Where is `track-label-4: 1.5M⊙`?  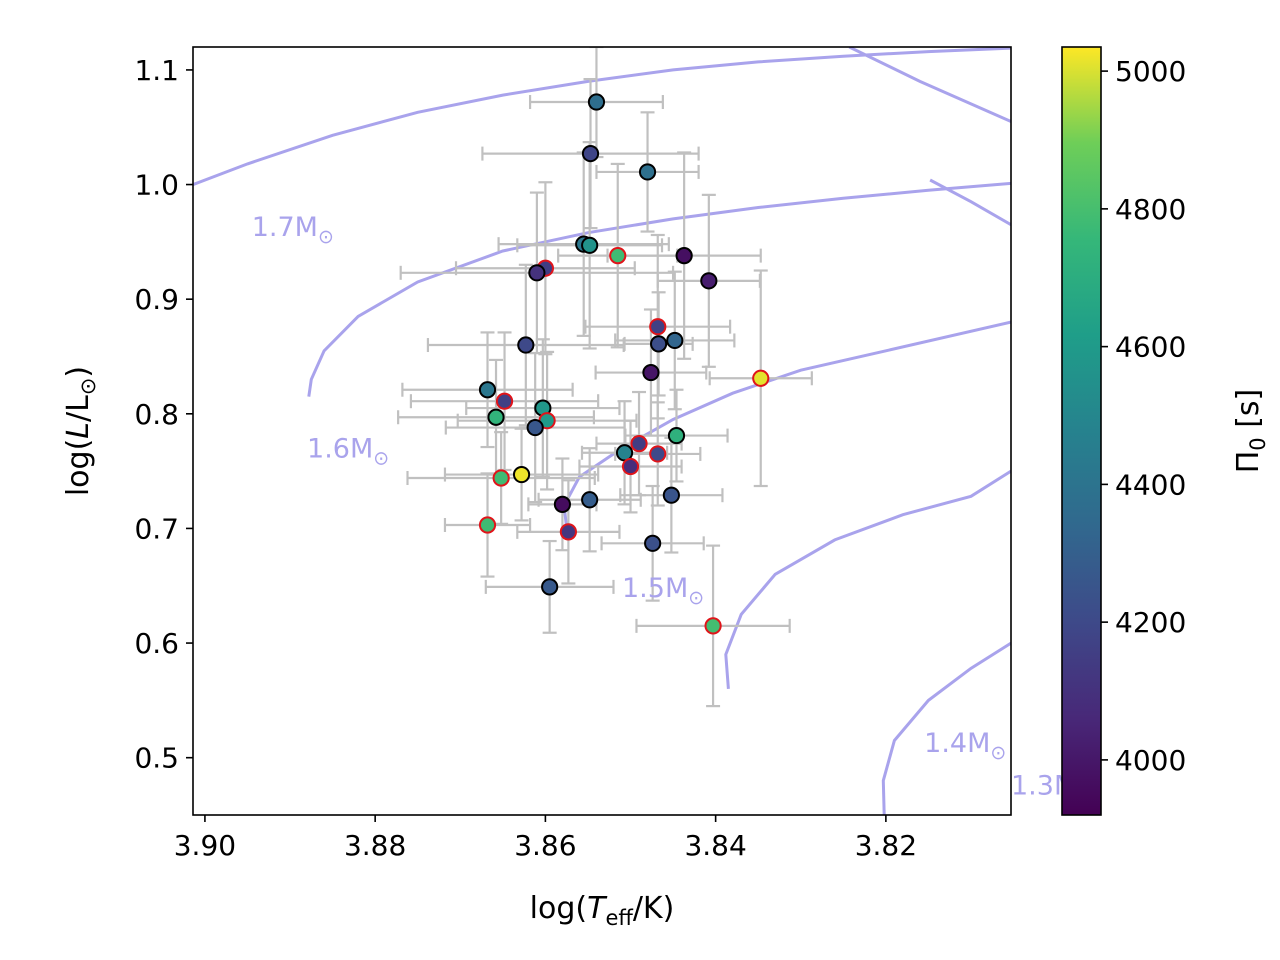 track-label-4: 1.5M⊙ is located at coordinates (663, 591).